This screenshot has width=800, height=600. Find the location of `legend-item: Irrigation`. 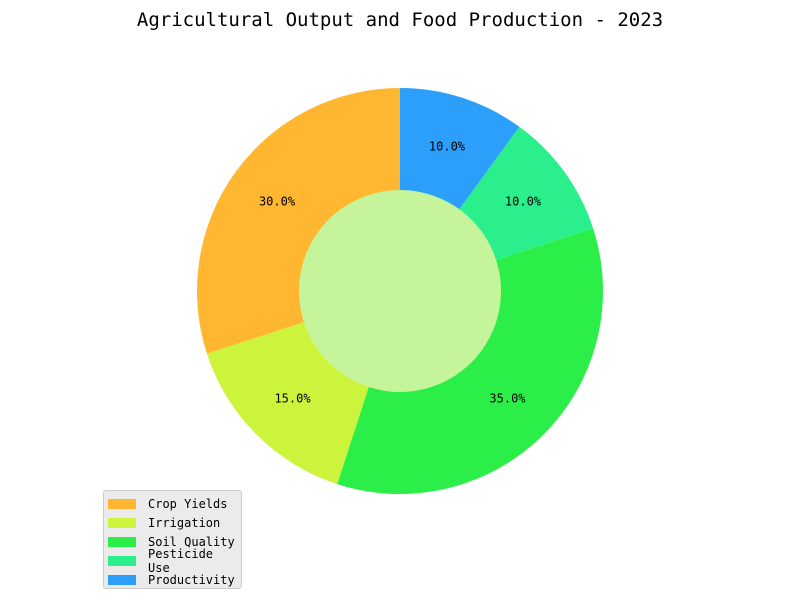

legend-item: Irrigation is located at coordinates (172, 522).